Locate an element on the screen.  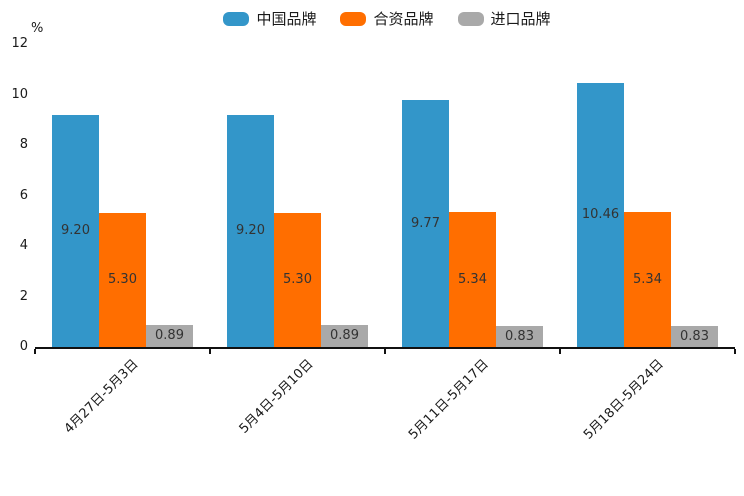
bar-series1-group1 is located at coordinates (297, 280).